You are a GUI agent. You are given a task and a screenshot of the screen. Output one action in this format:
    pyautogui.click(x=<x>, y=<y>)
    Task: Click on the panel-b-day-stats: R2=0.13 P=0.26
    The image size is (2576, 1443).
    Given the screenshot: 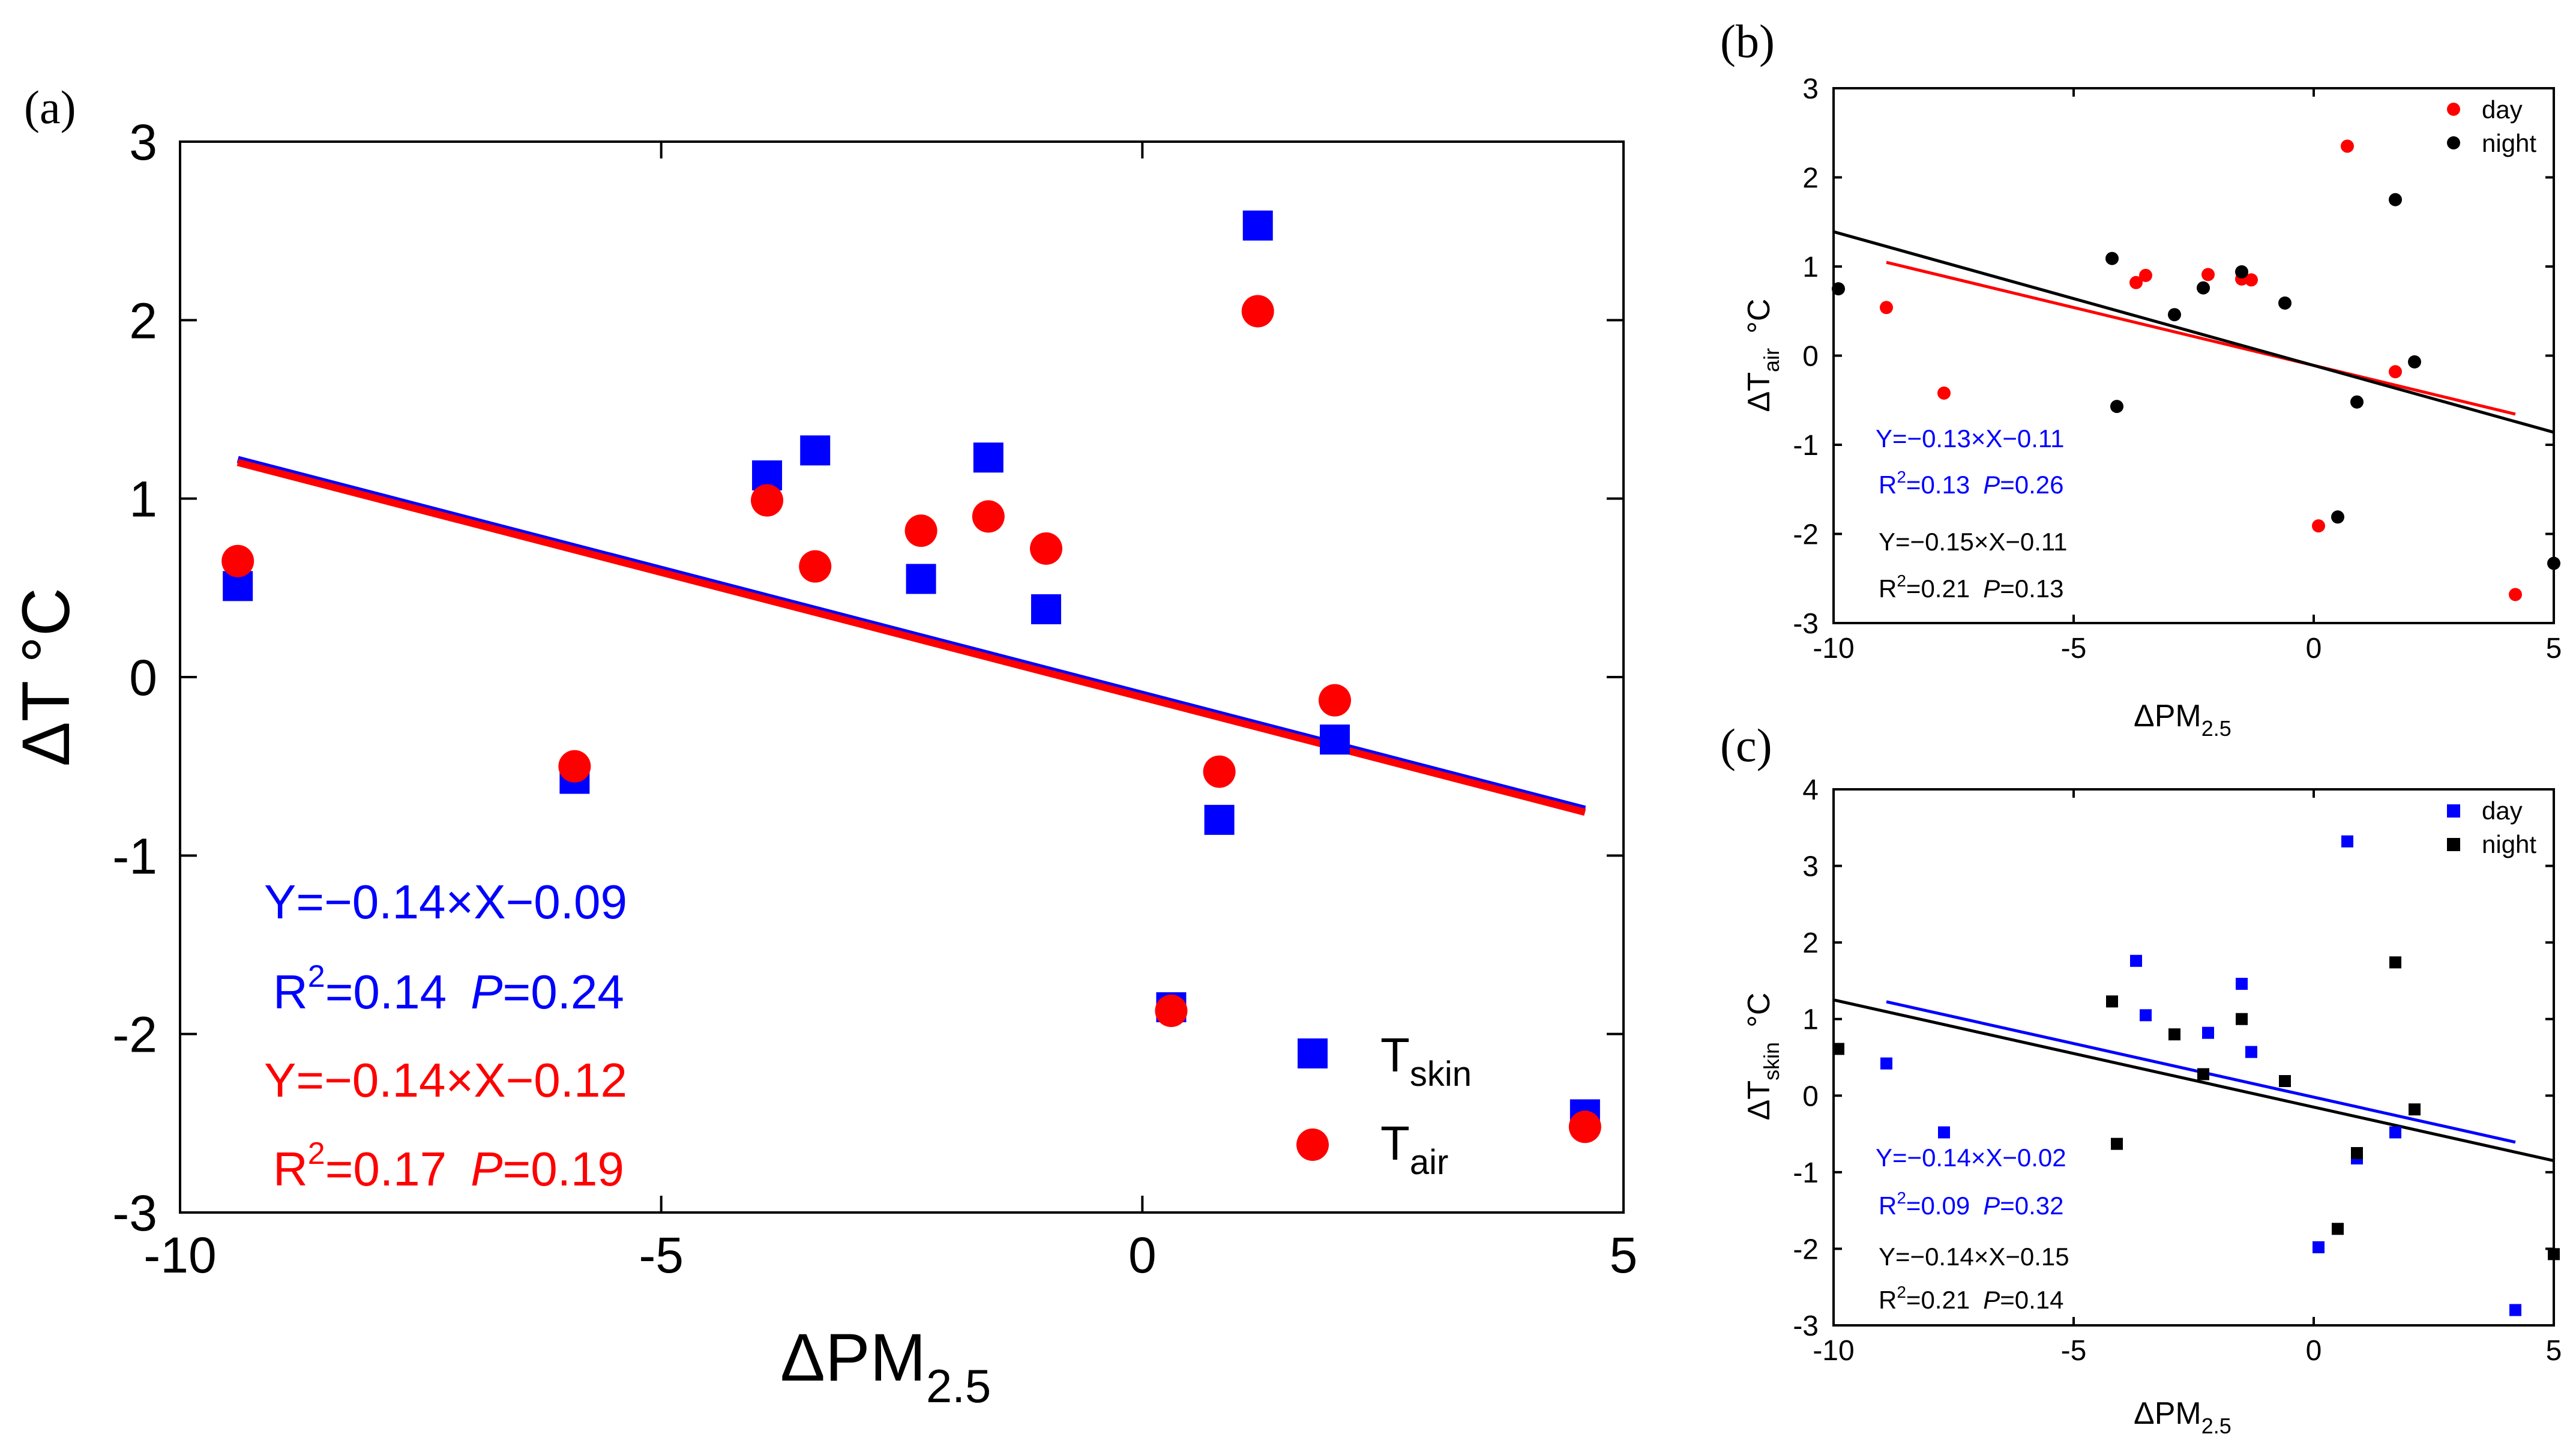 What is the action you would take?
    pyautogui.click(x=1971, y=484)
    